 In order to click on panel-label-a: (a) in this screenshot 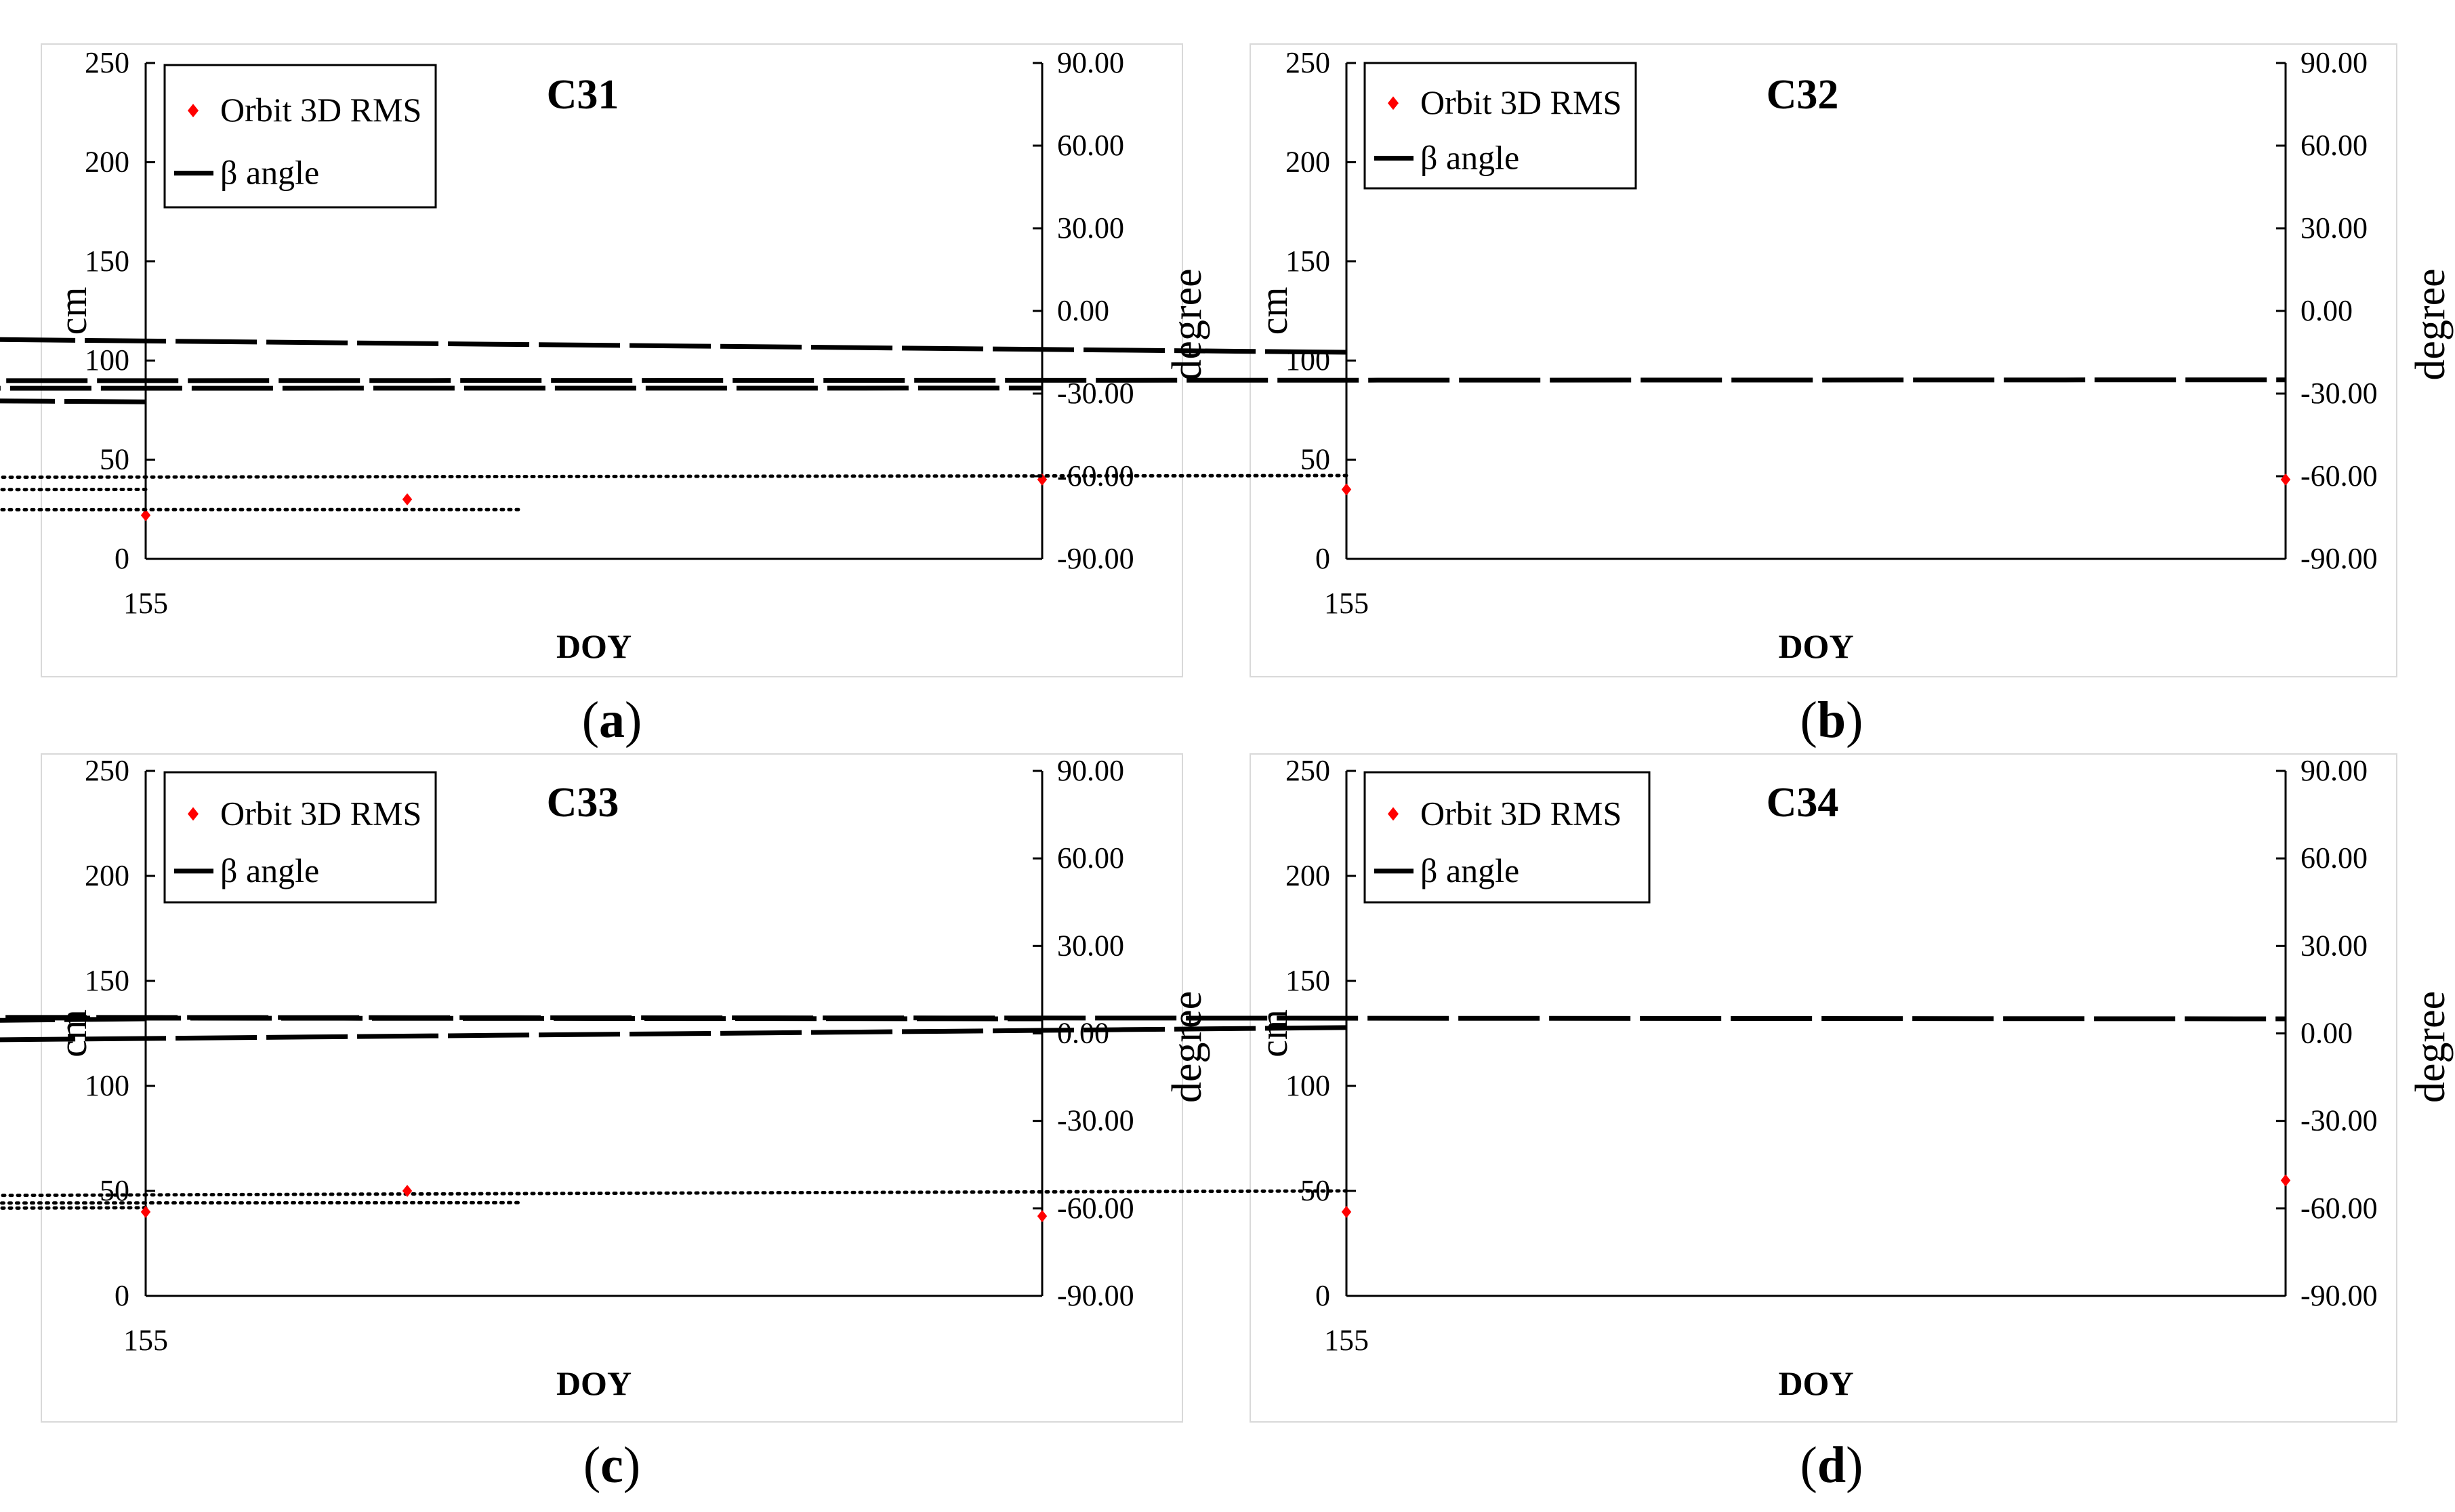, I will do `click(611, 720)`.